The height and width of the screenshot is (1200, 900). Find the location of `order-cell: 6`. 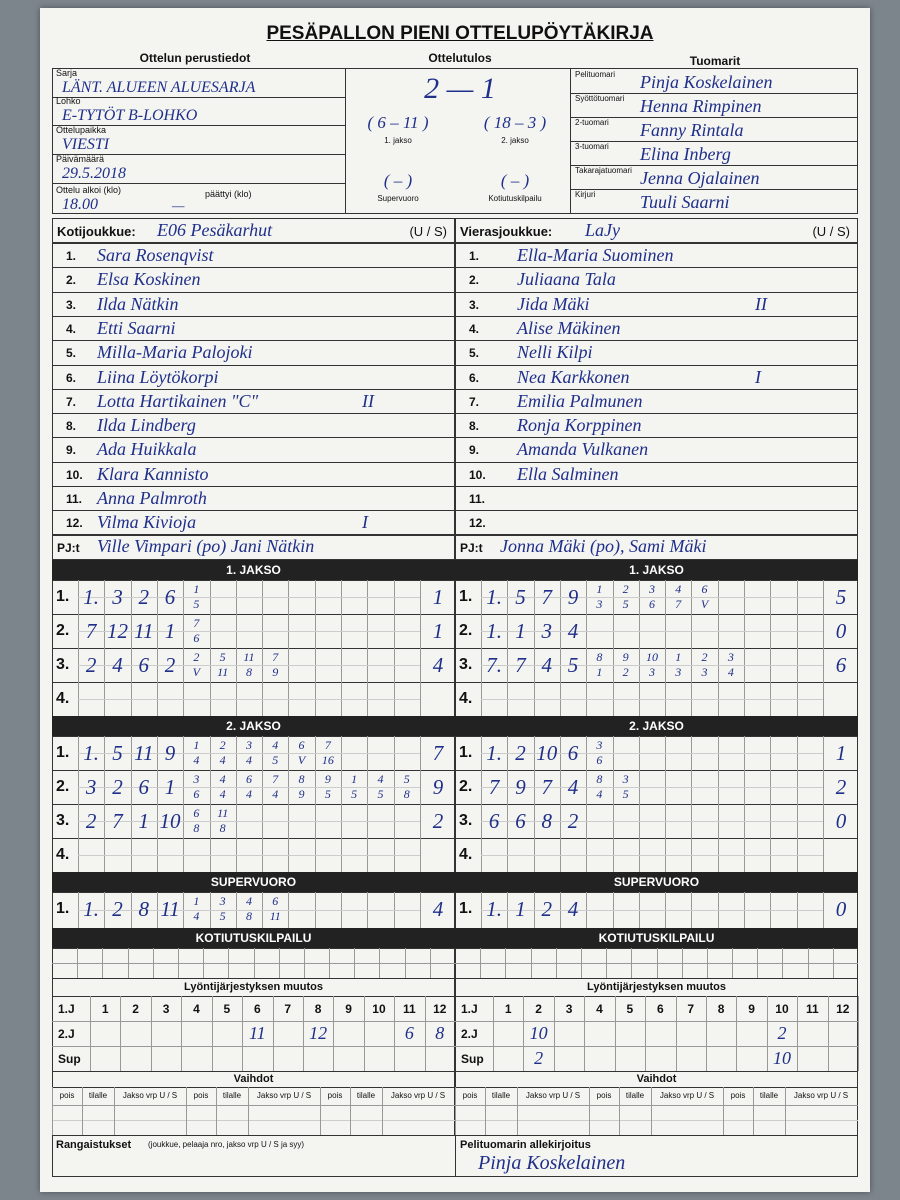

order-cell: 6 is located at coordinates (409, 1033).